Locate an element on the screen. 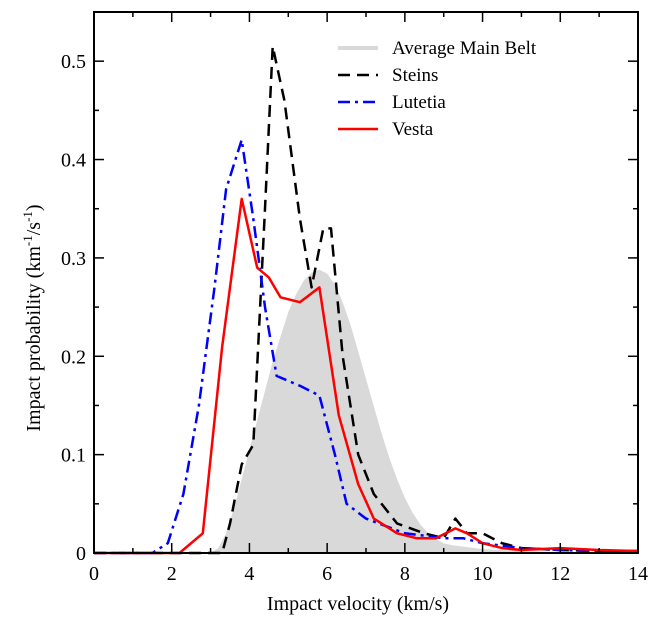  y-axis-label: Impact probability (km-1/s-1) is located at coordinates (32, 317).